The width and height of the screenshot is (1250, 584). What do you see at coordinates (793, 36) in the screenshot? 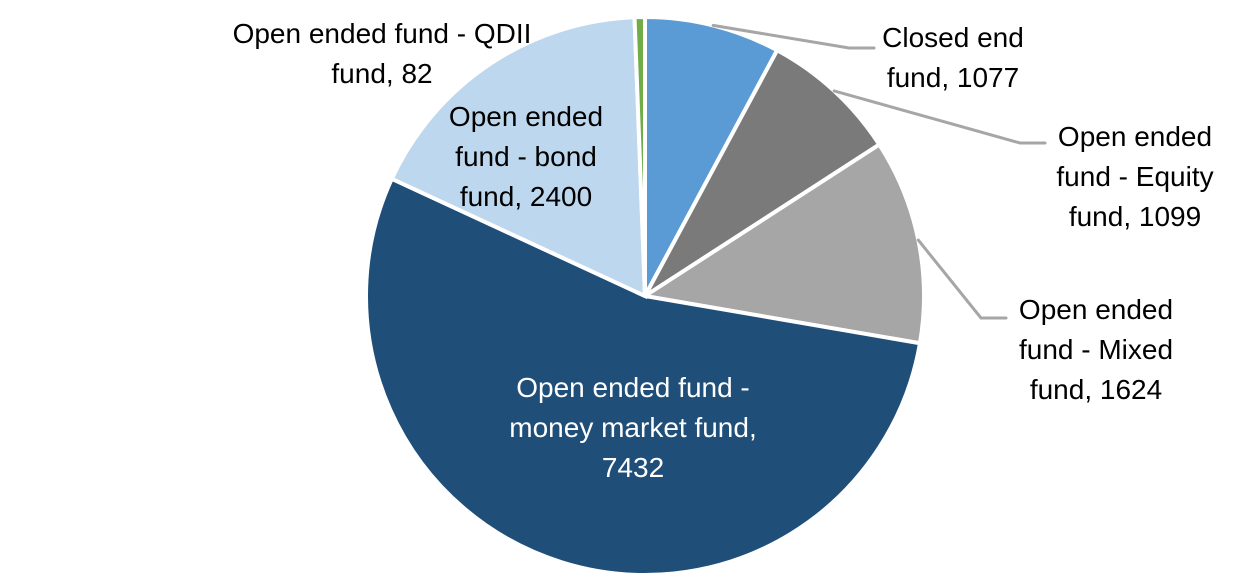
I see `leader-line-closed-end-fund` at bounding box center [793, 36].